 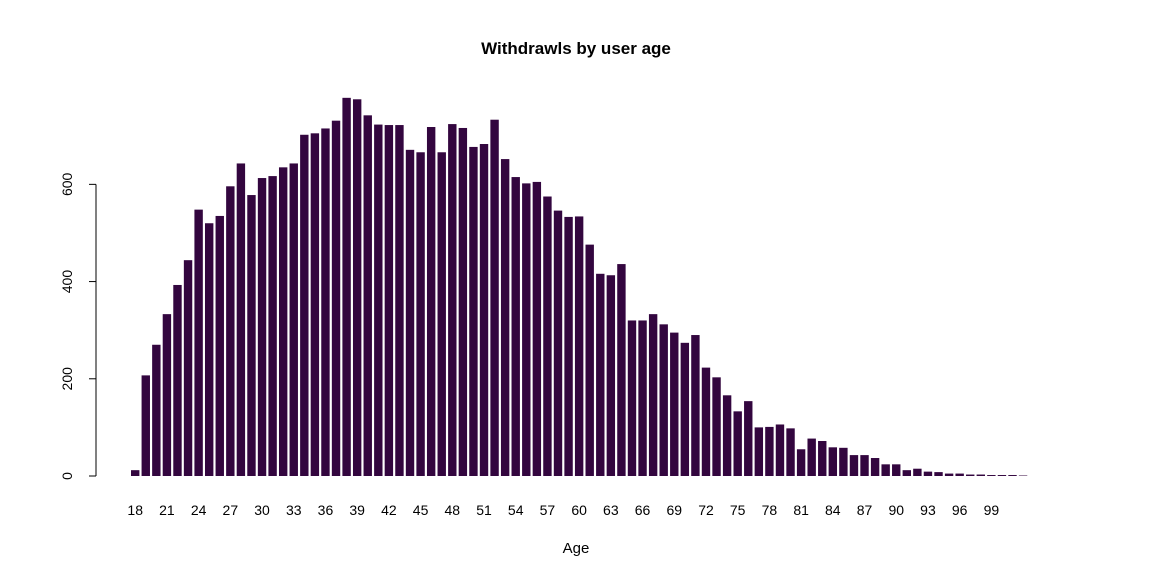 I want to click on y-tick-label-400: 400, so click(x=67, y=282).